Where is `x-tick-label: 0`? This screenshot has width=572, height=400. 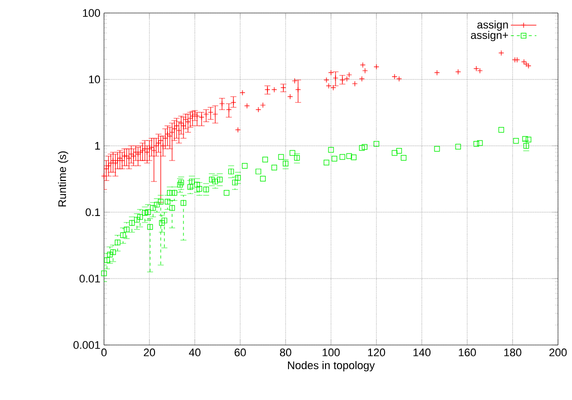 x-tick-label: 0 is located at coordinates (104, 352).